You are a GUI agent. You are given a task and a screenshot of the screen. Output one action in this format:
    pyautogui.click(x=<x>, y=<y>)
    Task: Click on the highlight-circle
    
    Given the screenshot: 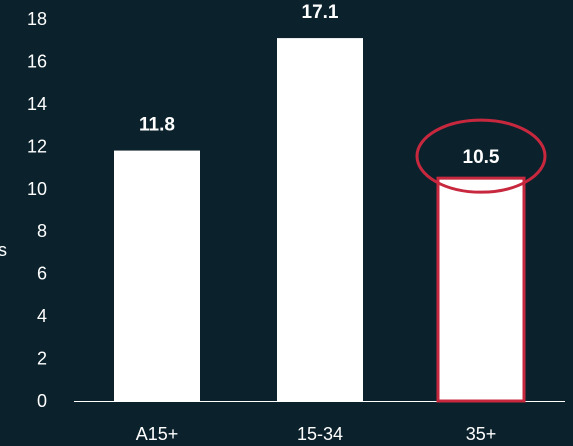 What is the action you would take?
    pyautogui.click(x=481, y=156)
    